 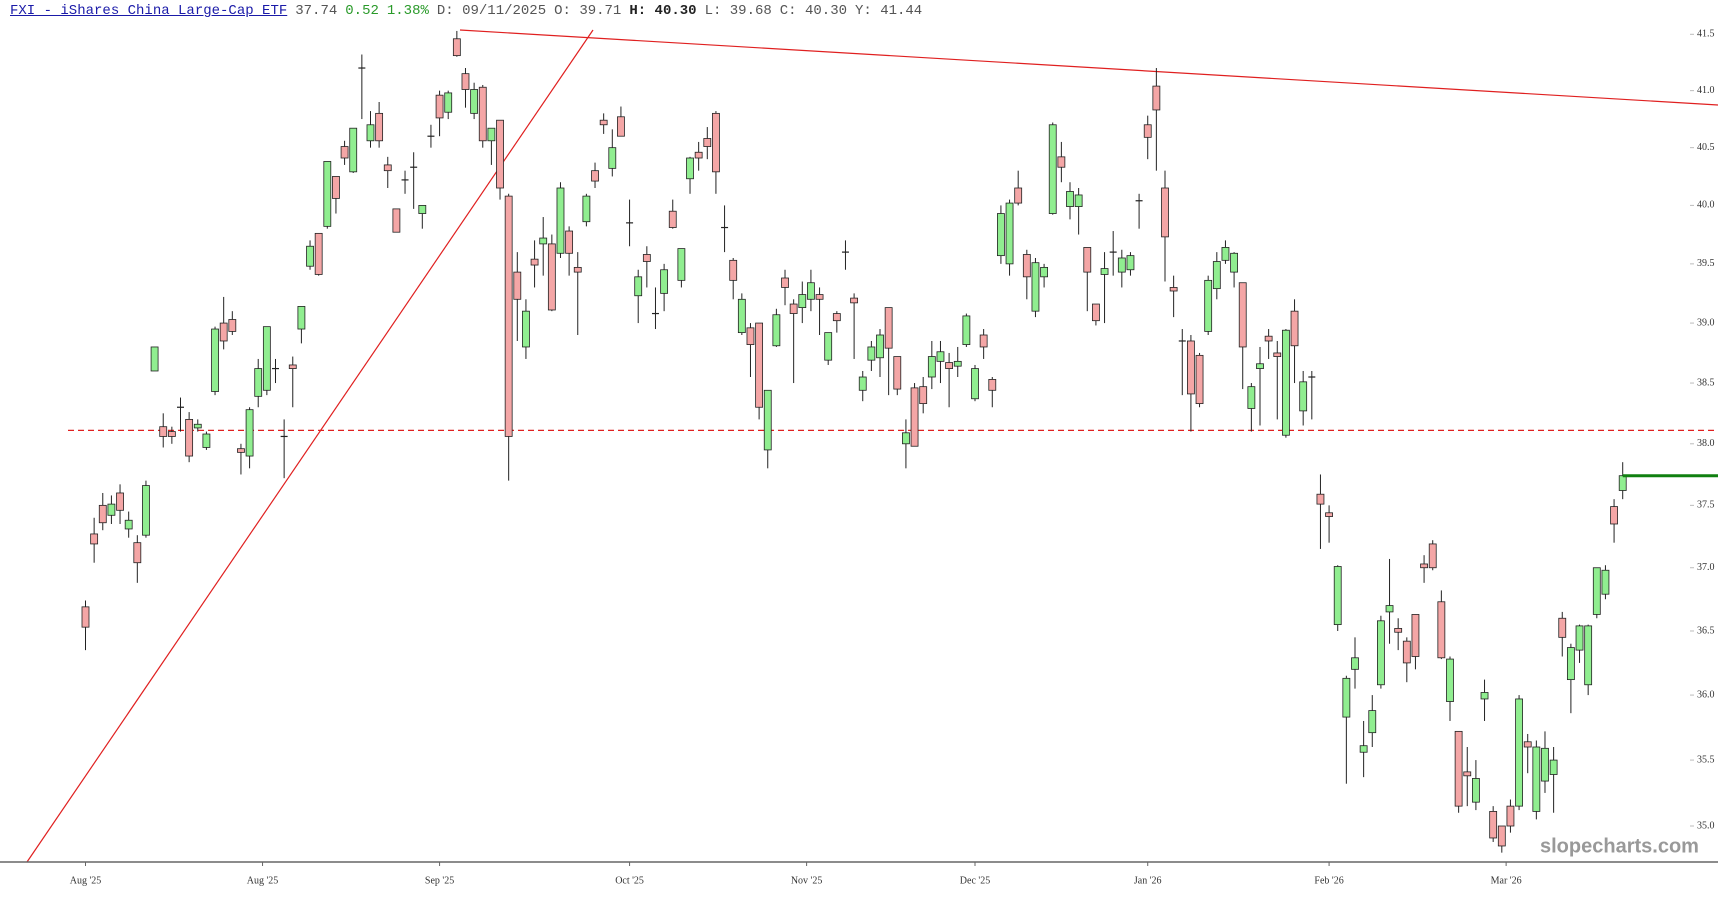 What do you see at coordinates (149, 11) in the screenshot?
I see `symbol-link: FXI - iShares China Large-Cap ETF` at bounding box center [149, 11].